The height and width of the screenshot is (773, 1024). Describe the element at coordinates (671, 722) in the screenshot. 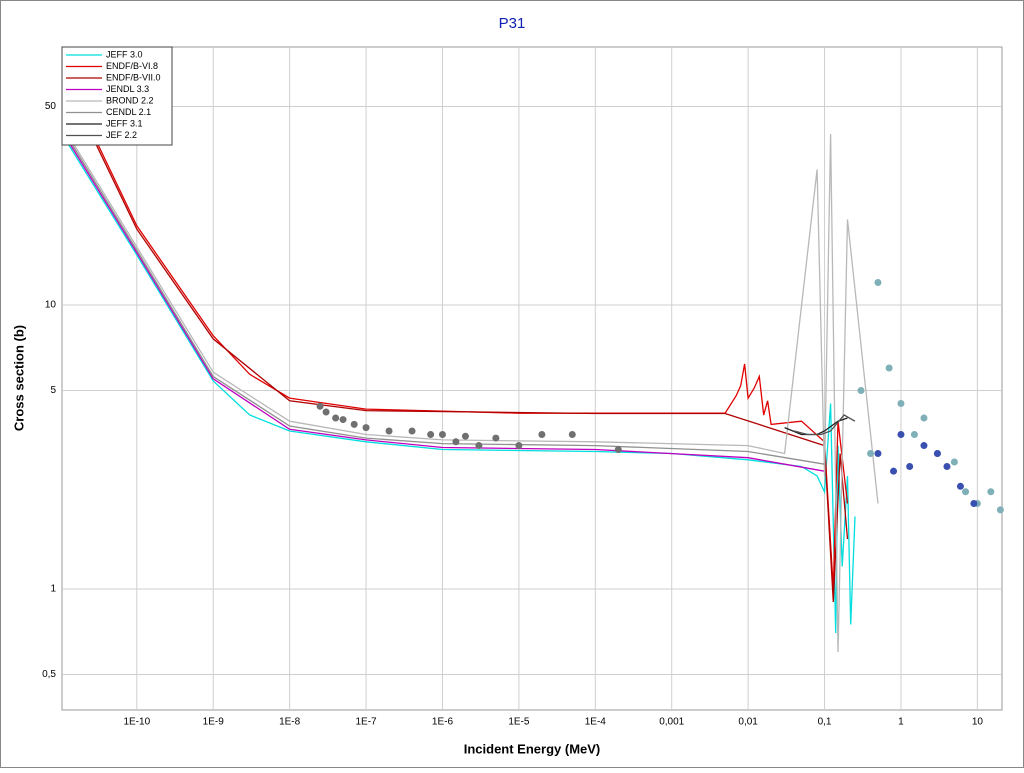

I see `x-tick-label: 0,001` at that location.